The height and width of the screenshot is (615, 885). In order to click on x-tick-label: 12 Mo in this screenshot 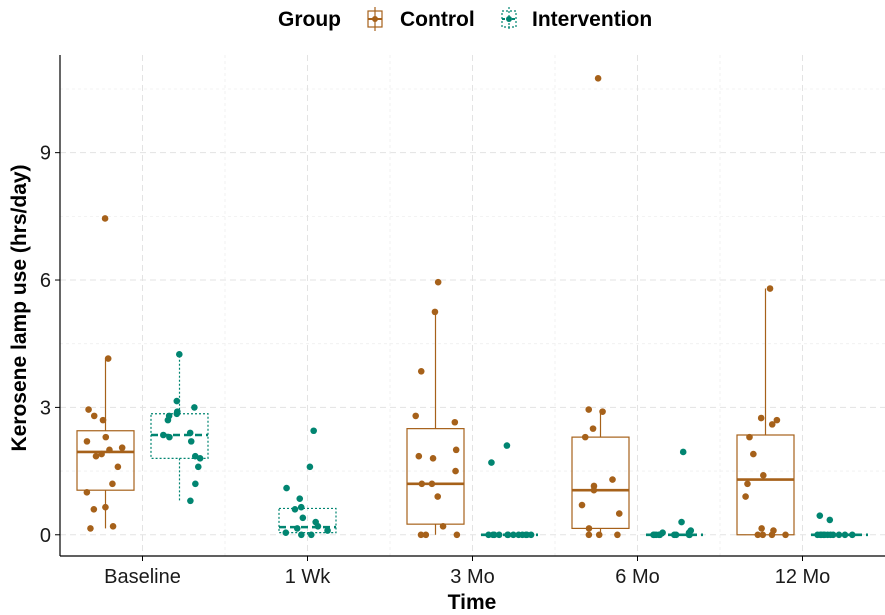, I will do `click(803, 577)`.